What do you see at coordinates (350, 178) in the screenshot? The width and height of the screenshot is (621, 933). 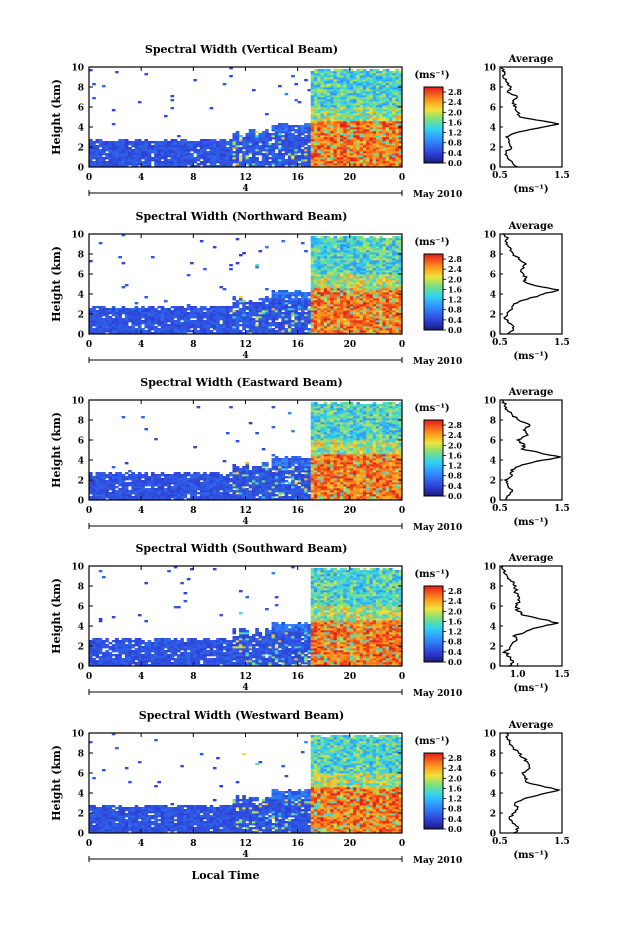 I see `x-tick-label: 20` at bounding box center [350, 178].